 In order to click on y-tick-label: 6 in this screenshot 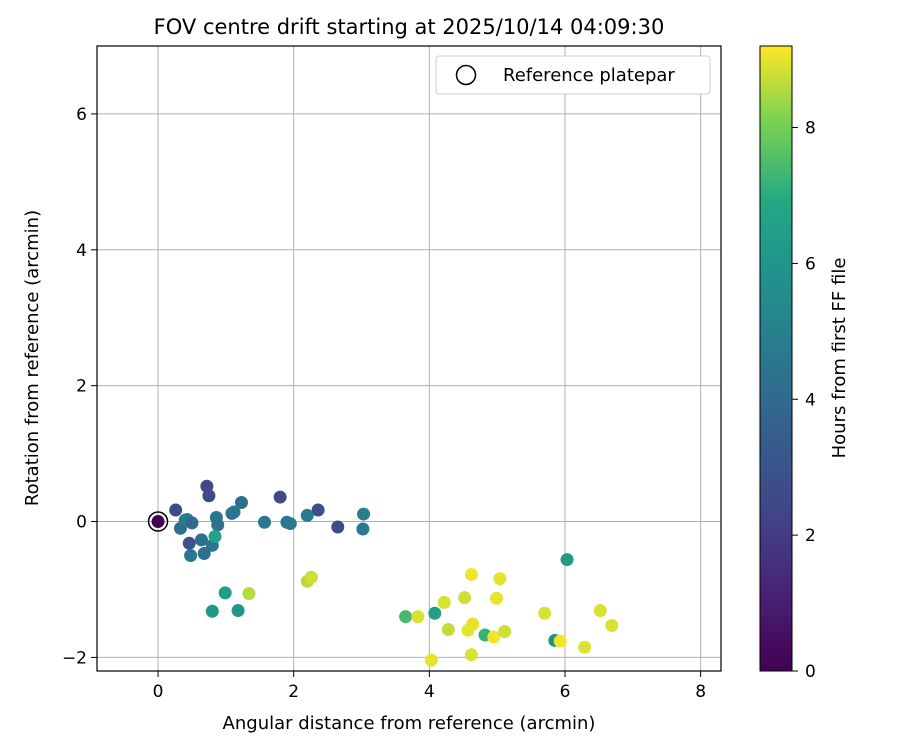, I will do `click(81, 115)`.